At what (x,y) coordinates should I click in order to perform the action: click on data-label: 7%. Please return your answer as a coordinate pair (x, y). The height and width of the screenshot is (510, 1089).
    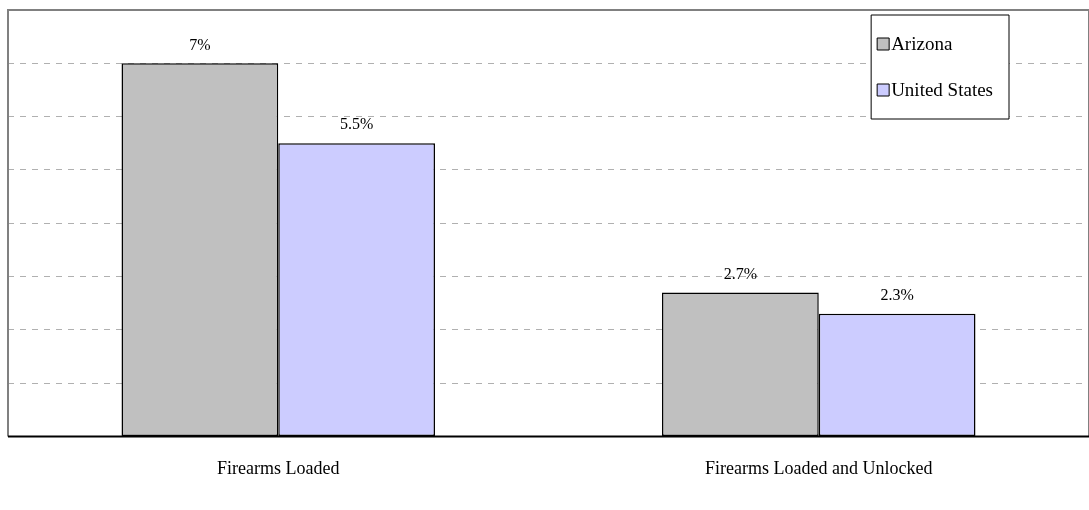
    Looking at the image, I should click on (200, 44).